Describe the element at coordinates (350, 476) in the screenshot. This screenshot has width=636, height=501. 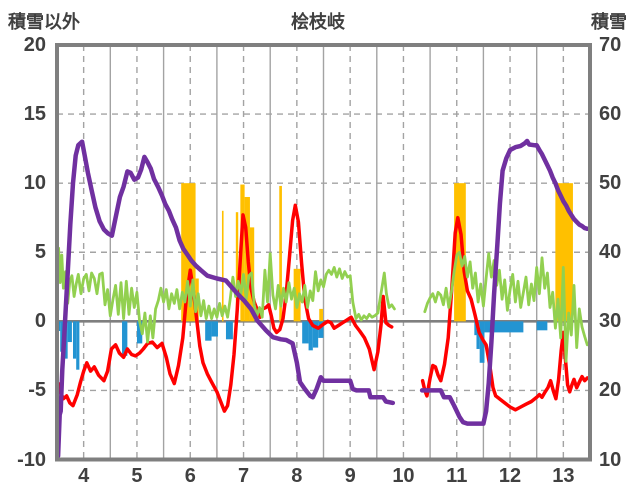
I see `x-tick-label: 9` at that location.